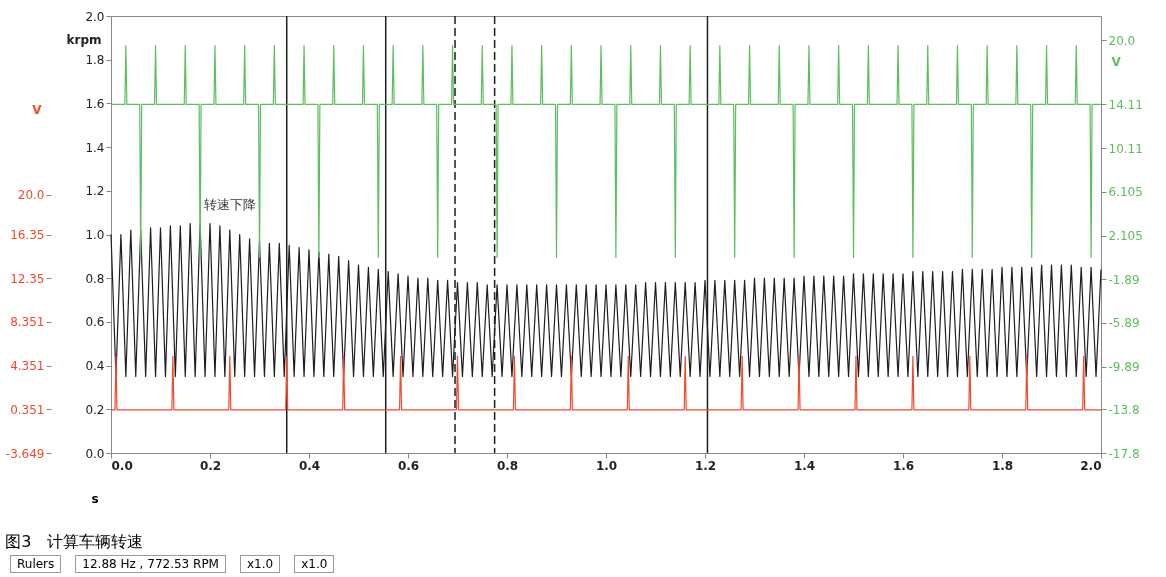 This screenshot has width=1166, height=577. Describe the element at coordinates (95, 60) in the screenshot. I see `y-tick-label: 1.8` at that location.